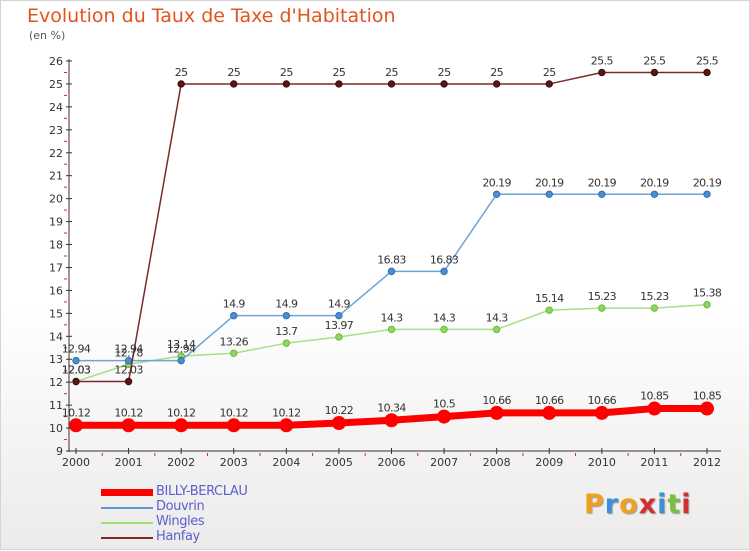 Image resolution: width=750 pixels, height=551 pixels. What do you see at coordinates (129, 462) in the screenshot?
I see `x-tick-label: 2001` at bounding box center [129, 462].